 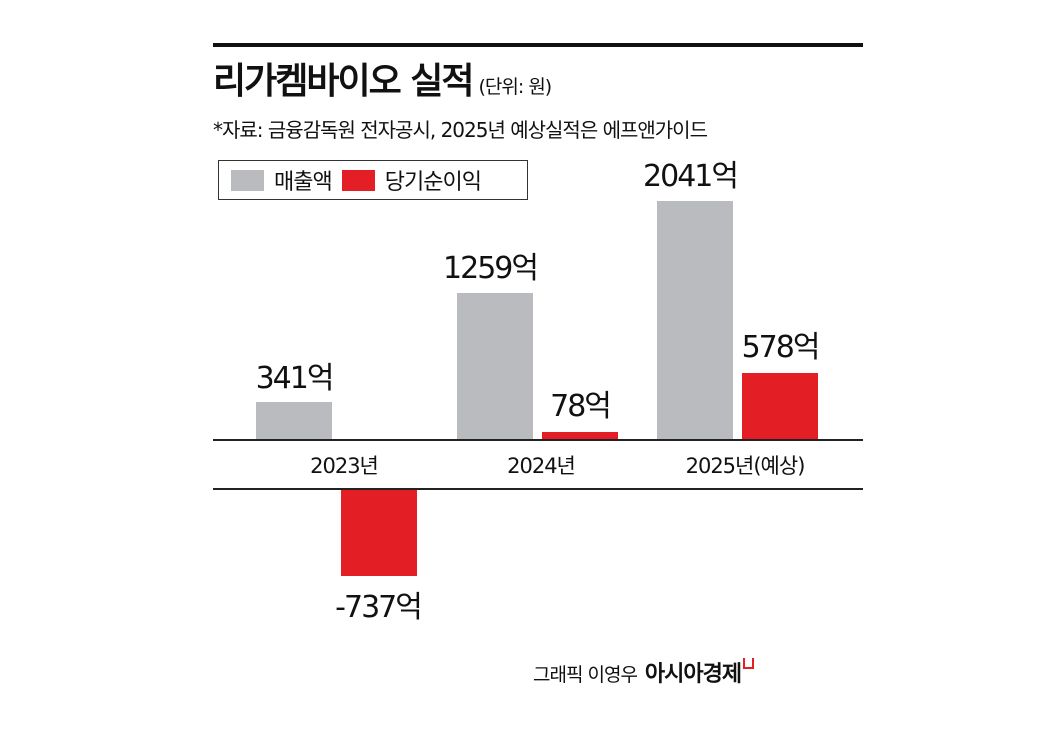 What do you see at coordinates (780, 406) in the screenshot?
I see `bar-net-income-2025` at bounding box center [780, 406].